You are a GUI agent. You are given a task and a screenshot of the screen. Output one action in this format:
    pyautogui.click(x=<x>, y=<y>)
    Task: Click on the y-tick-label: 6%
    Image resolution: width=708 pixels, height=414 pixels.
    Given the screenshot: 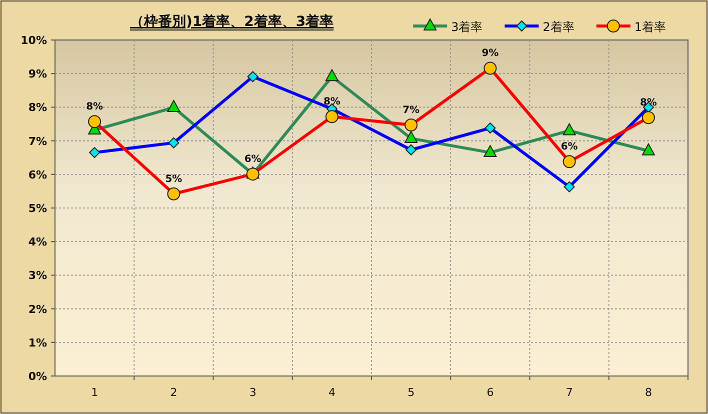 What is the action you would take?
    pyautogui.click(x=37, y=175)
    